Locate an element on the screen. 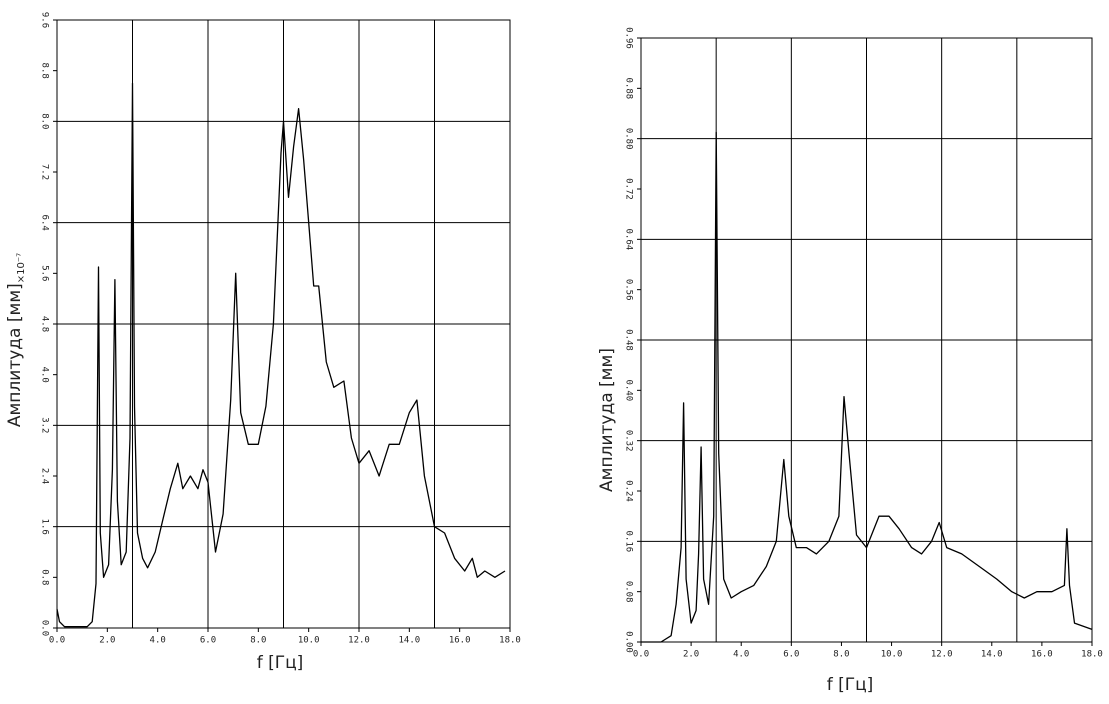 This screenshot has width=1109, height=704. y-tick-label: 0.48 is located at coordinates (629, 340).